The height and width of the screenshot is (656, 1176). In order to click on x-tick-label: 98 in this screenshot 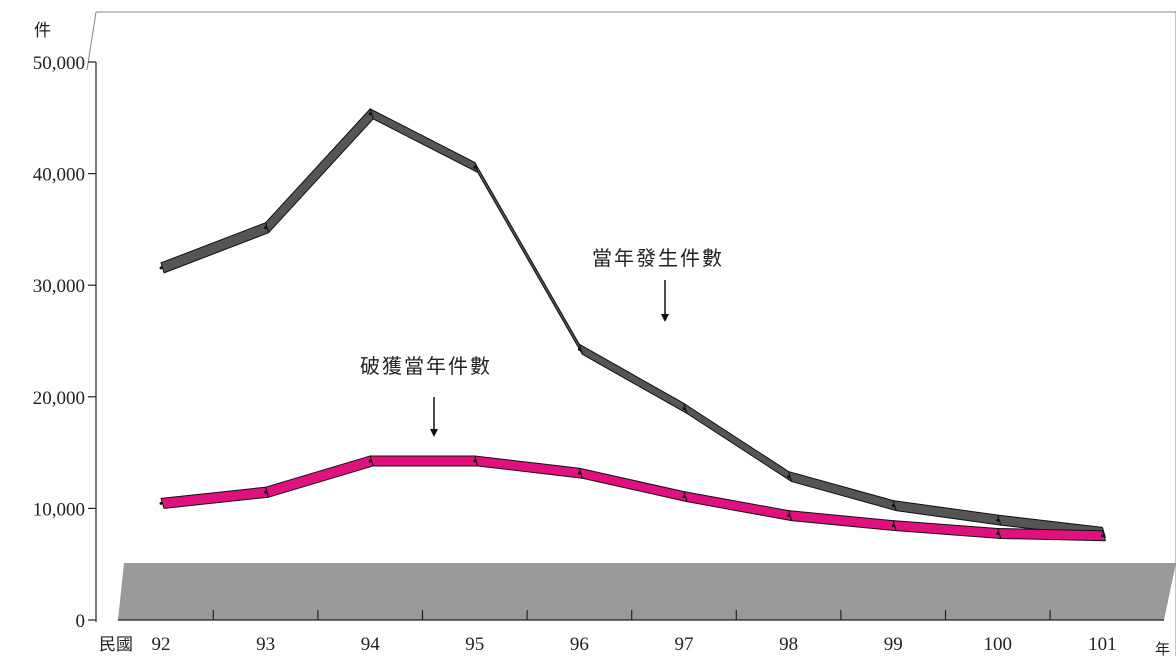, I will do `click(788, 644)`.